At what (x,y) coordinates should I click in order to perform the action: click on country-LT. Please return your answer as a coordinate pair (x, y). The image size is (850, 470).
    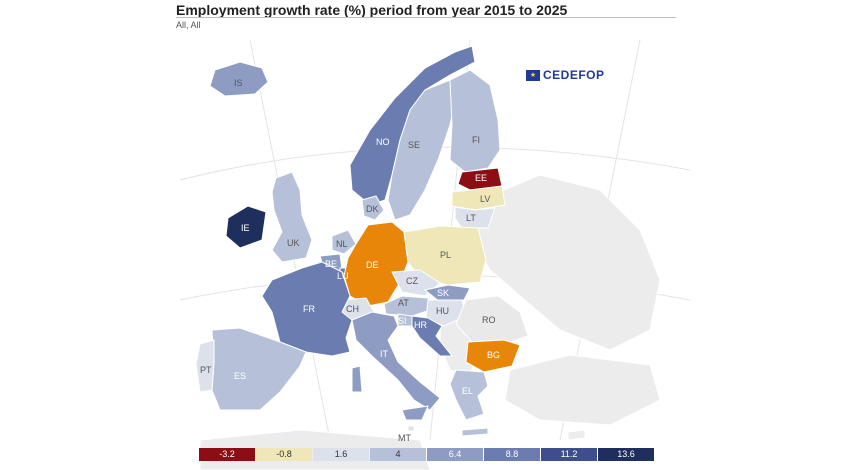
    Looking at the image, I should click on (475, 217).